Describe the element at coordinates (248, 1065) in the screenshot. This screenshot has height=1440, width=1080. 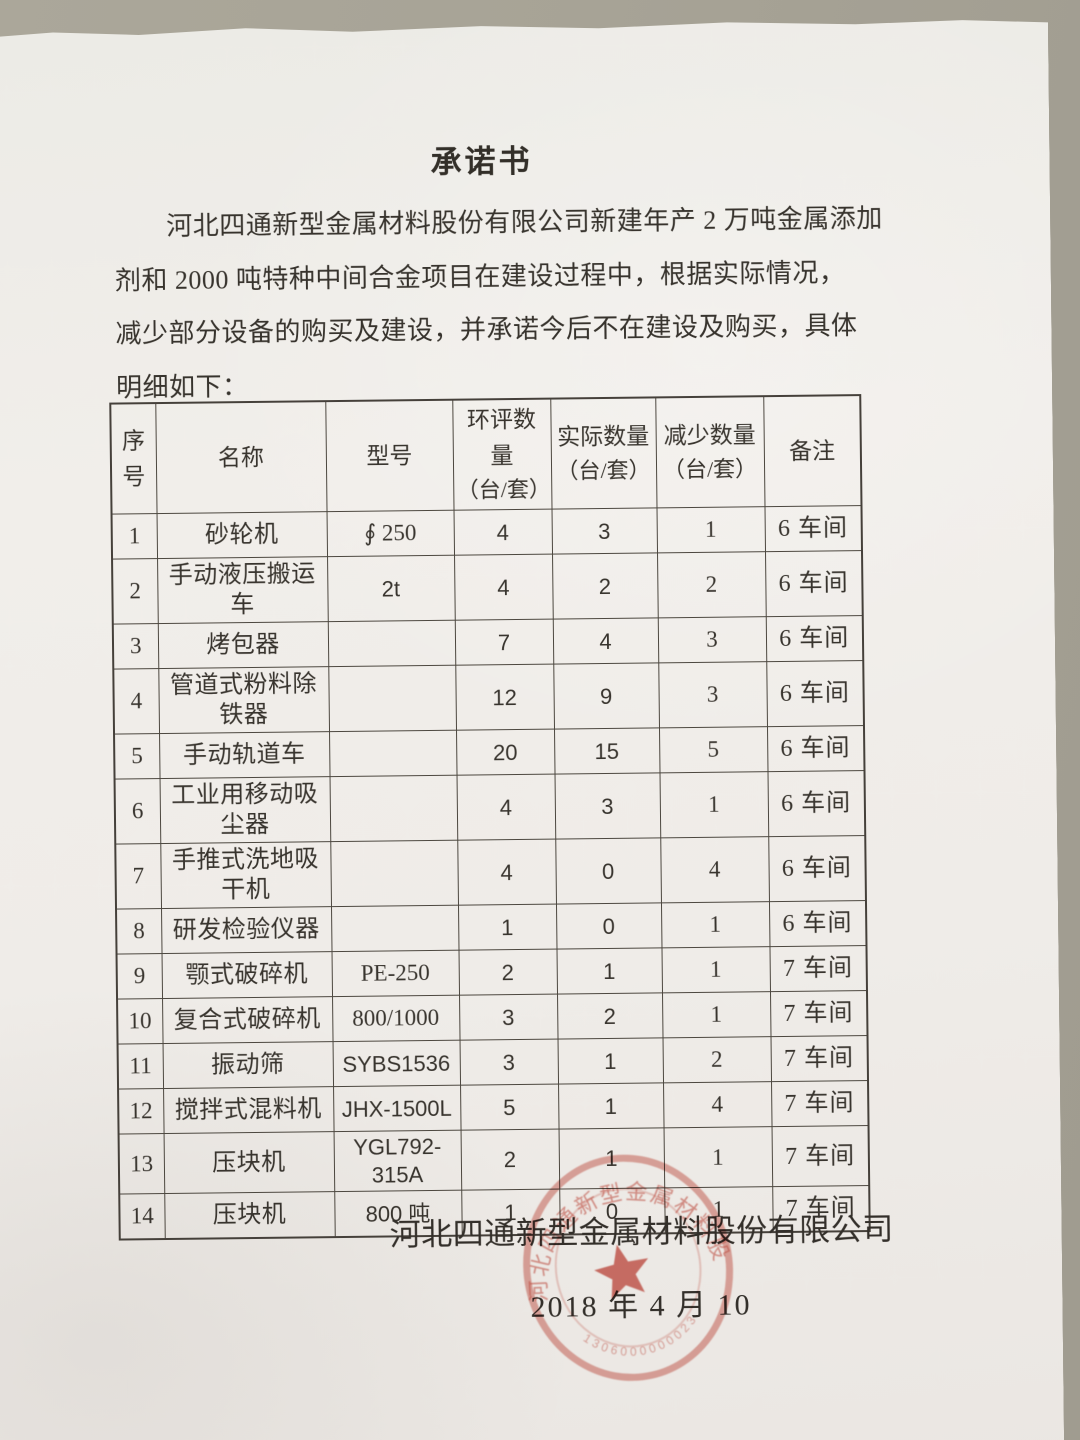
I see `table-cell-name: 振动筛` at that location.